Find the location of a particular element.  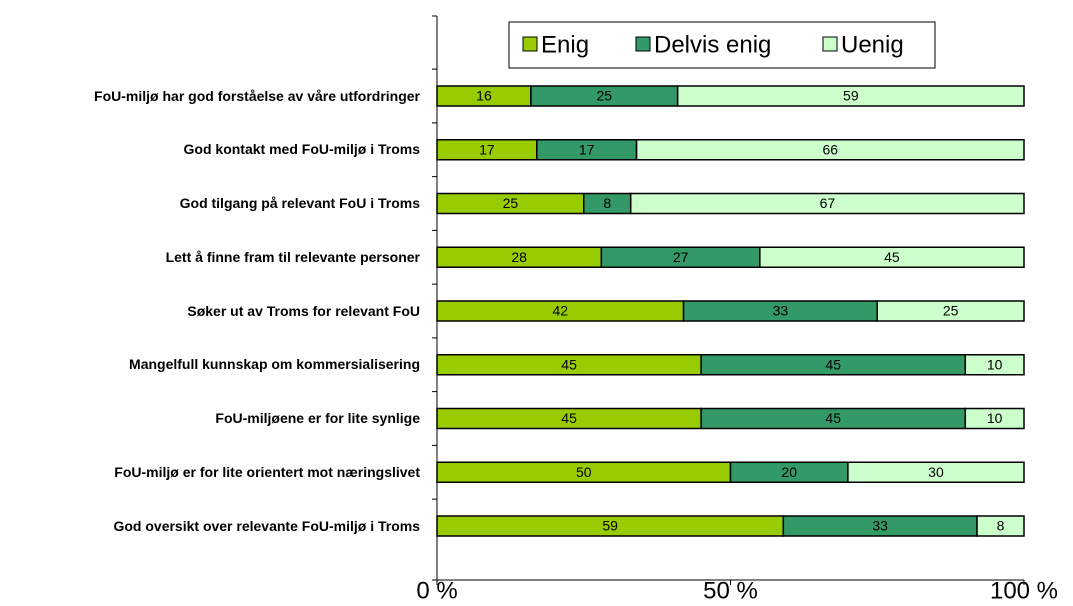

x-tick-label: 50 % is located at coordinates (730, 590).